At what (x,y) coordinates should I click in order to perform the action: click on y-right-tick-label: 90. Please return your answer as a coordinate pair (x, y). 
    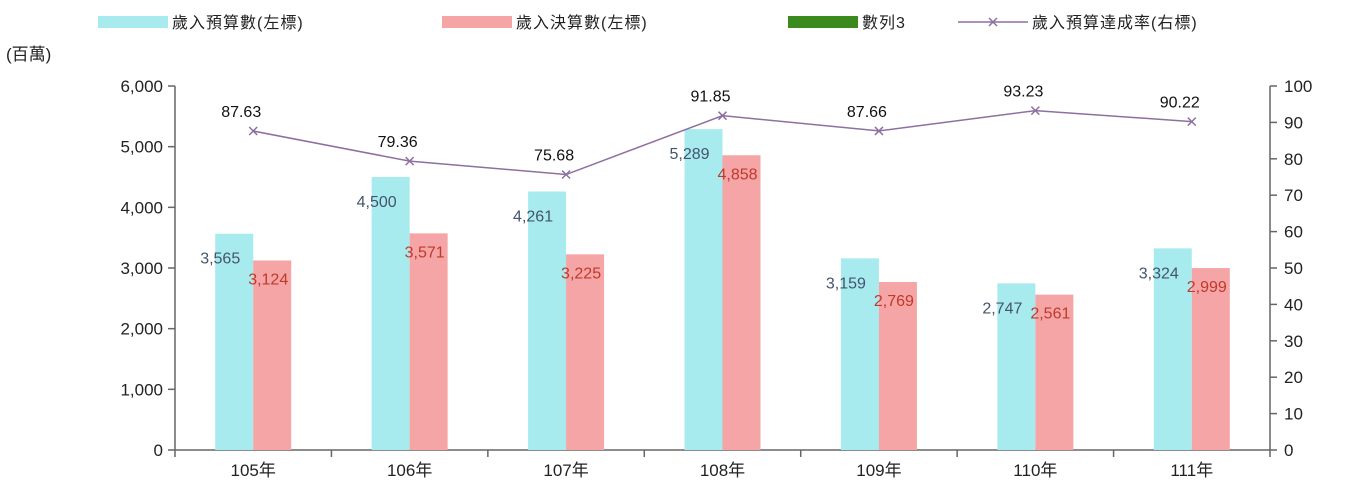
    Looking at the image, I should click on (1293, 122).